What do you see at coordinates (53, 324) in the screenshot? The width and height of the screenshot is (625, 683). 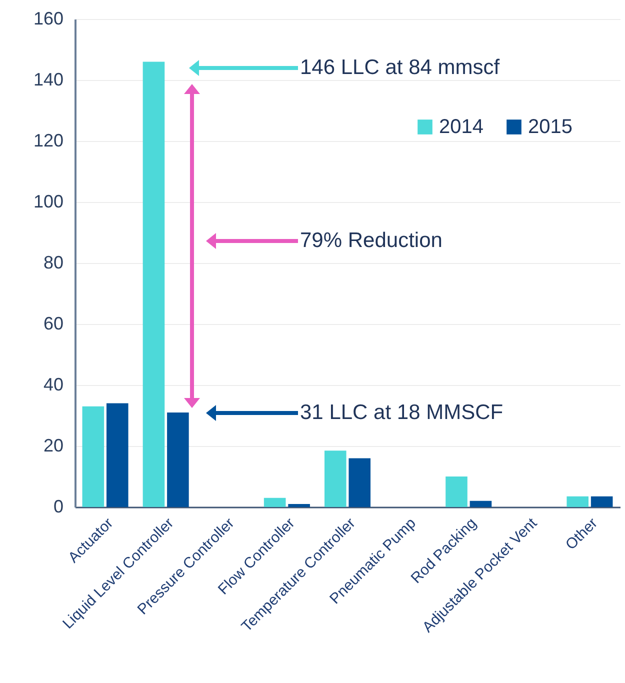 I see `y-tick-label: 60` at bounding box center [53, 324].